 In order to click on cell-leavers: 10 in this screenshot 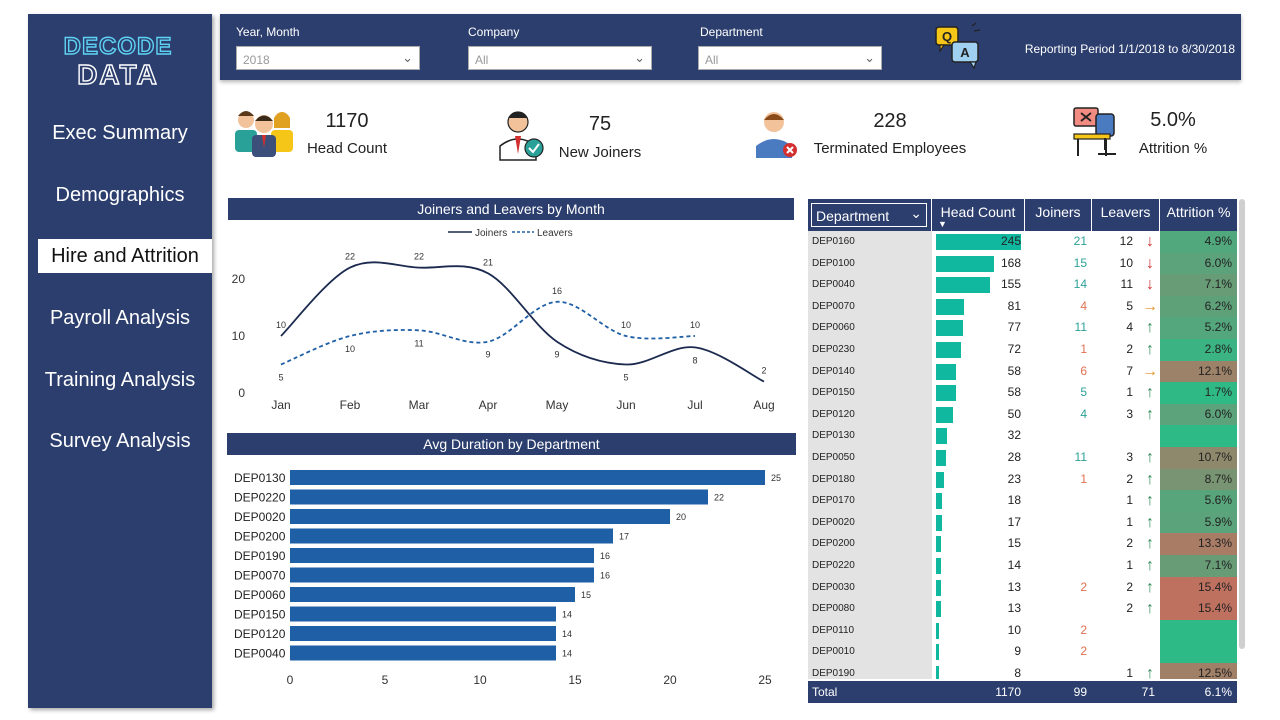, I will do `click(1126, 262)`.